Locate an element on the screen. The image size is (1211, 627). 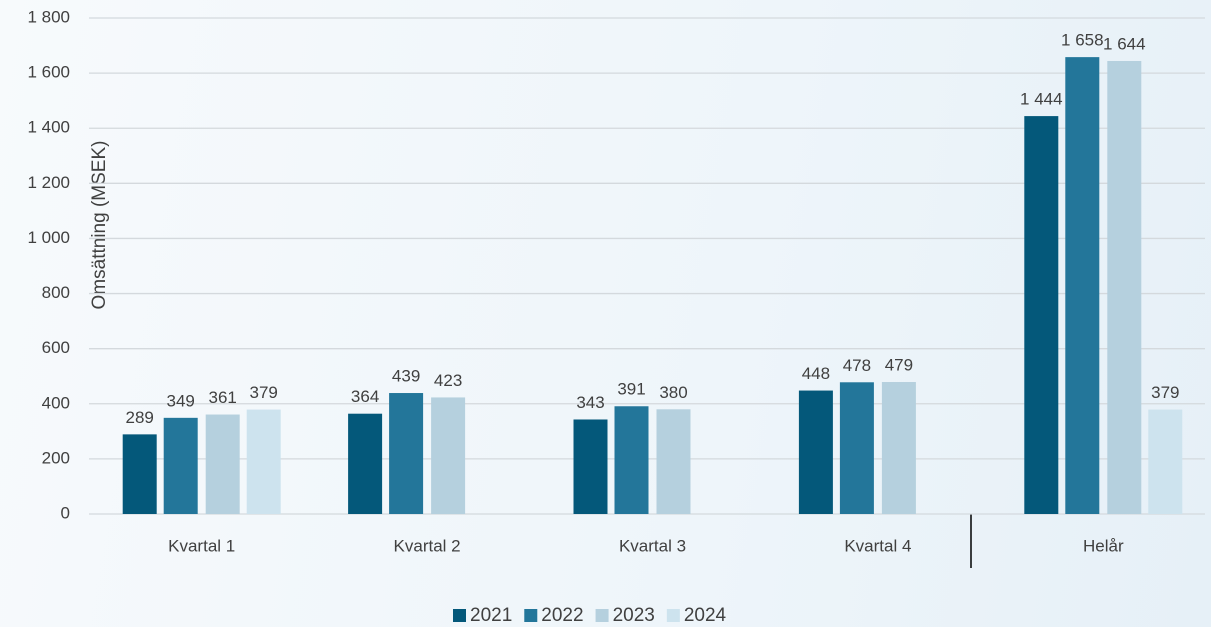
legend-label: 2022 is located at coordinates (562, 615).